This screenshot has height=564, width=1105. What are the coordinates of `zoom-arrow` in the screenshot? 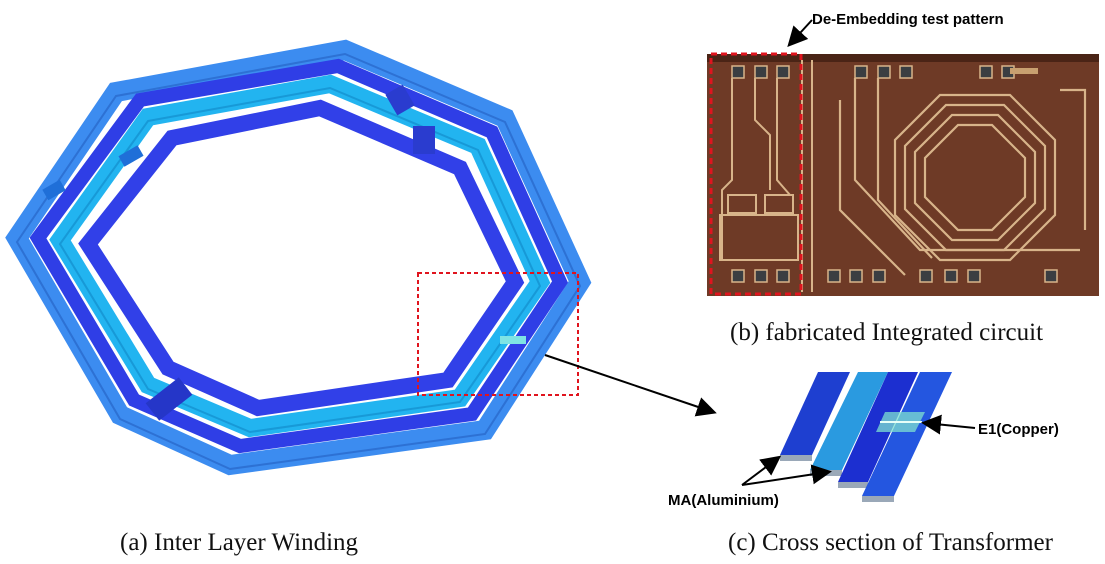 It's located at (630, 385).